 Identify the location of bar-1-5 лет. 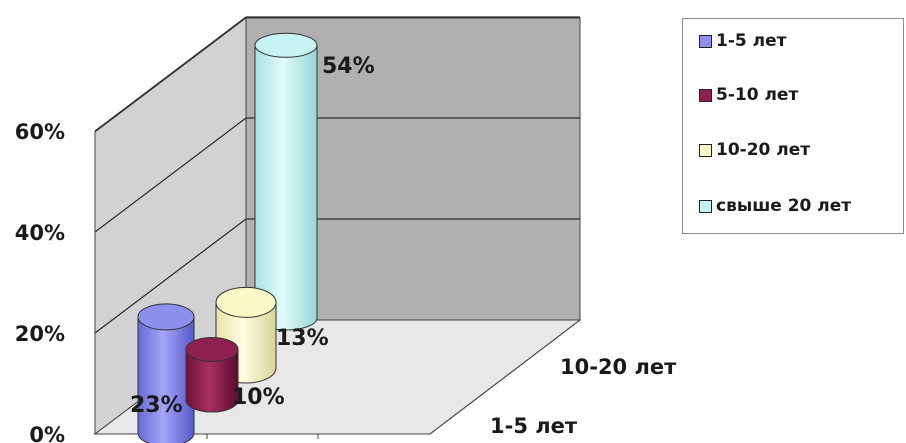
(166, 373).